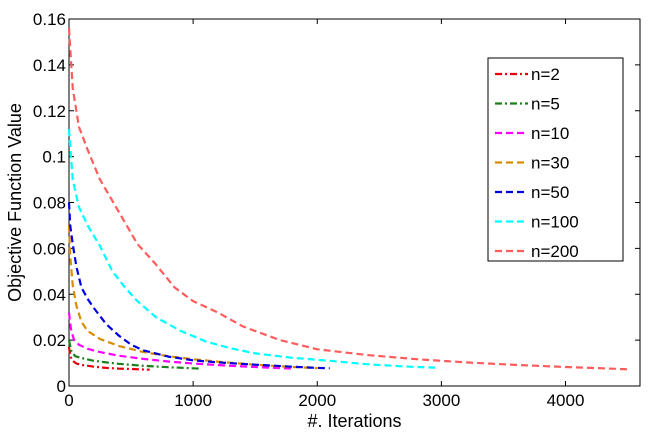 This screenshot has height=436, width=654. Describe the element at coordinates (317, 400) in the screenshot. I see `x-tick-label: 2000` at that location.